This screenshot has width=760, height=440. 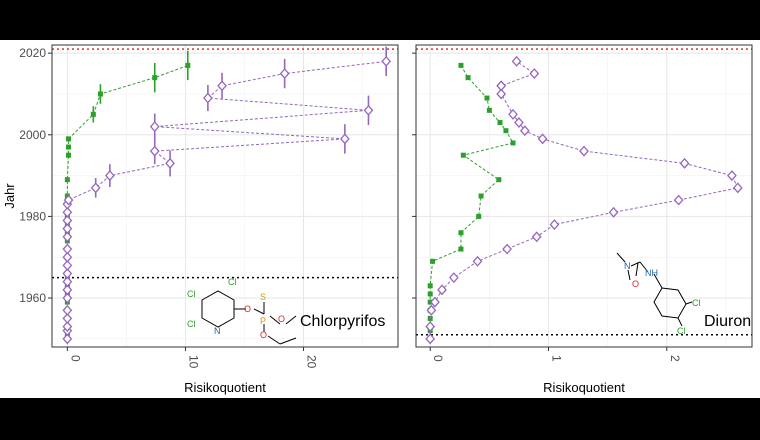 I want to click on chlorpyrifos-cl-3: Cl, so click(x=191, y=324).